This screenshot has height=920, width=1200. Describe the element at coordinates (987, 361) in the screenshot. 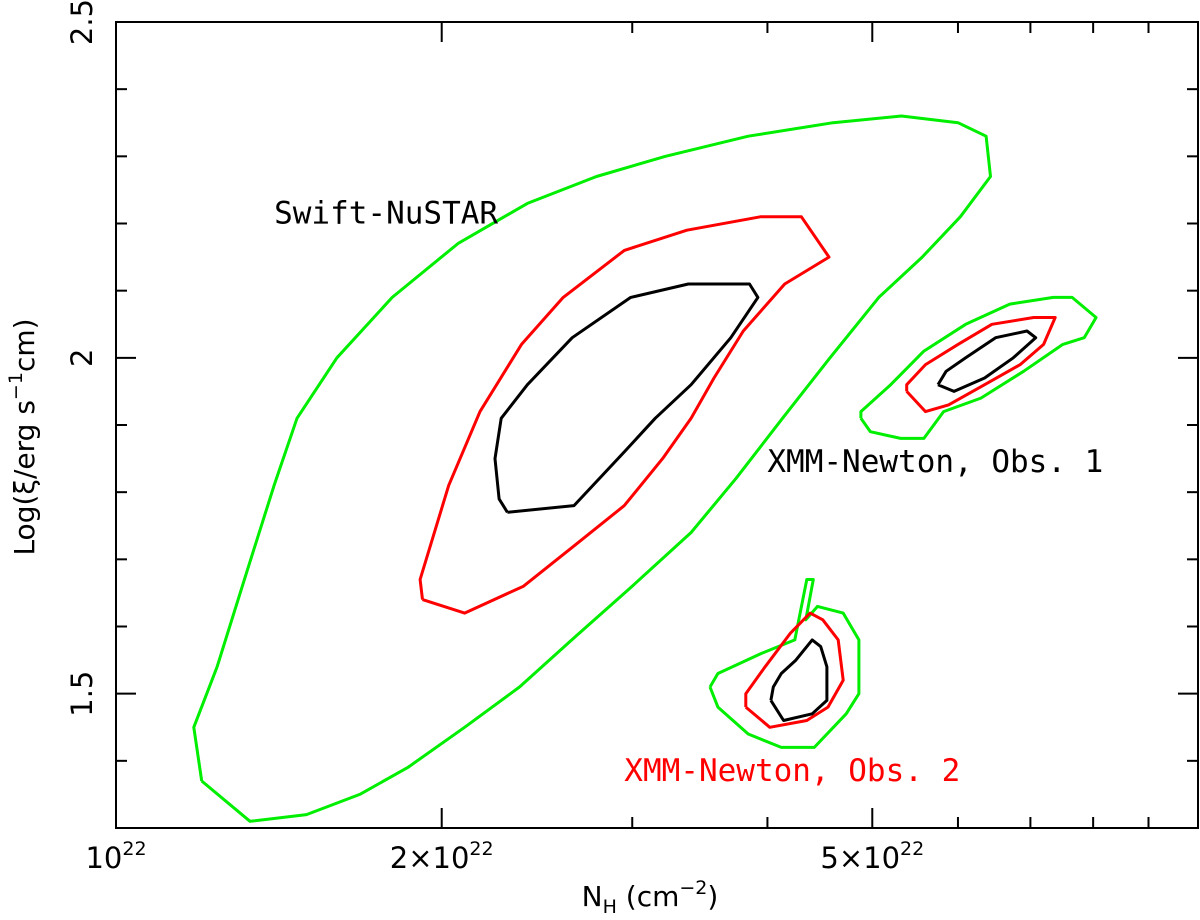

I see `contour-xmm-newton-obs-1-inner` at that location.